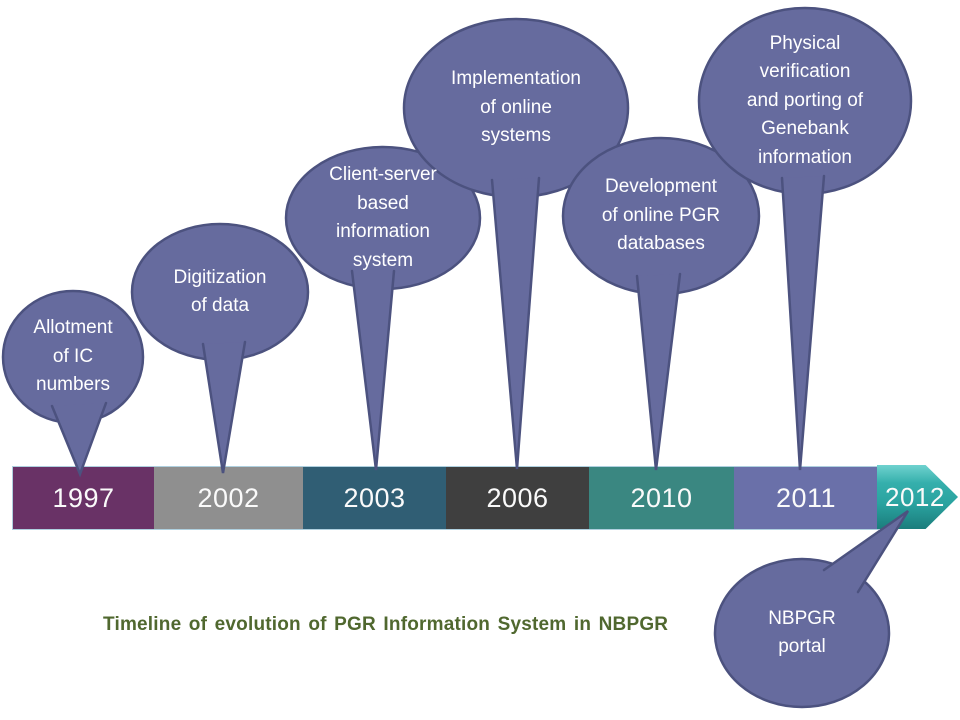 The width and height of the screenshot is (960, 720). Describe the element at coordinates (73, 356) in the screenshot. I see `callout-allotment-label: Allotment of IC numbers` at that location.